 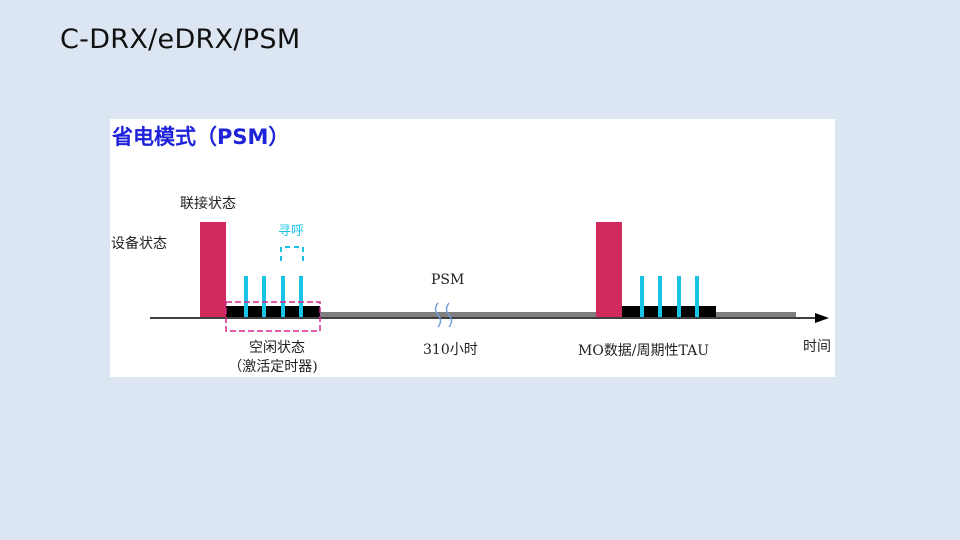 I want to click on time-axis-arrow, so click(x=822, y=318).